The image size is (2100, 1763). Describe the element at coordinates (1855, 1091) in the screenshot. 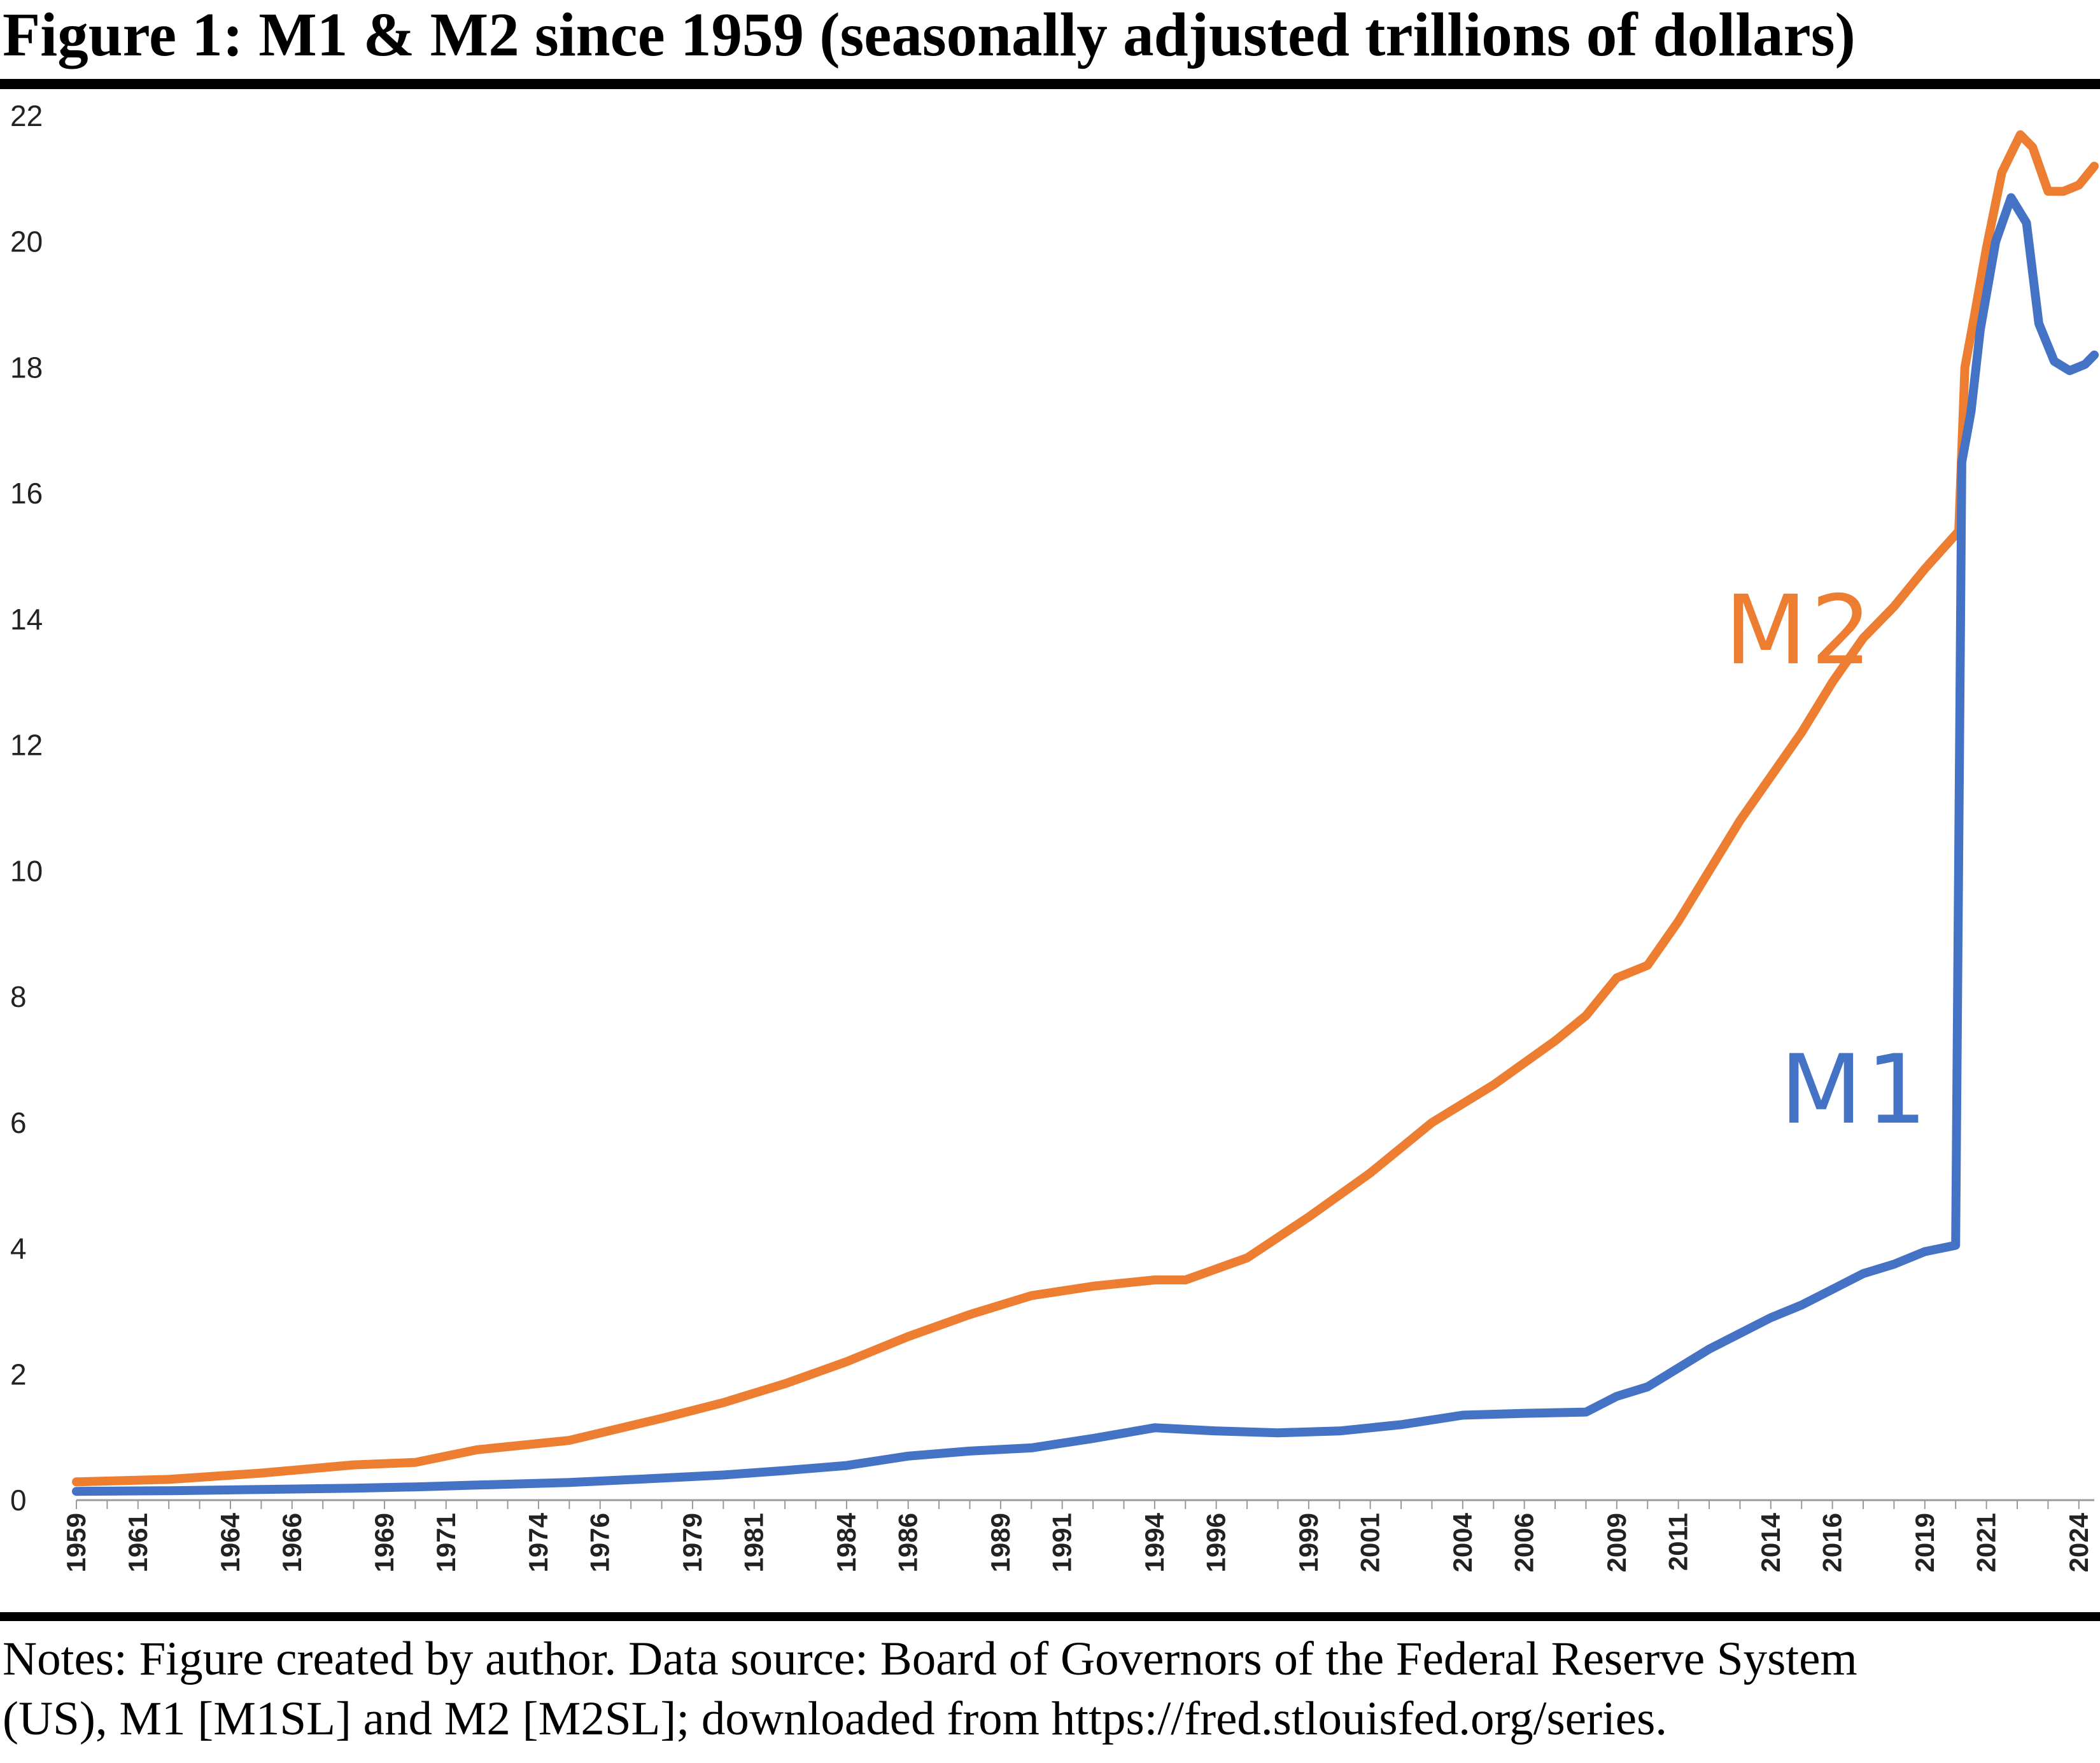

I see `annotation-m1: M1` at that location.